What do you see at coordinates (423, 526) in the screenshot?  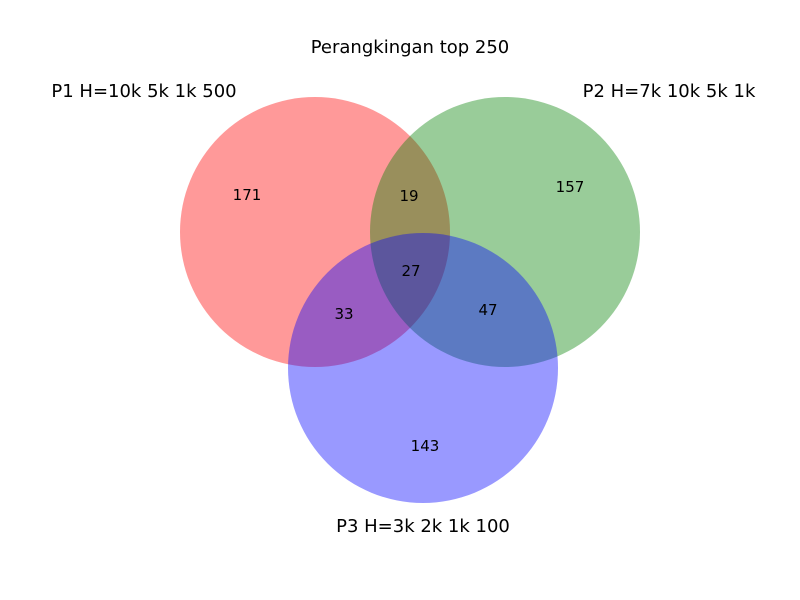 I see `set-label-p3: P3 H=3k 2k 1k 100` at bounding box center [423, 526].